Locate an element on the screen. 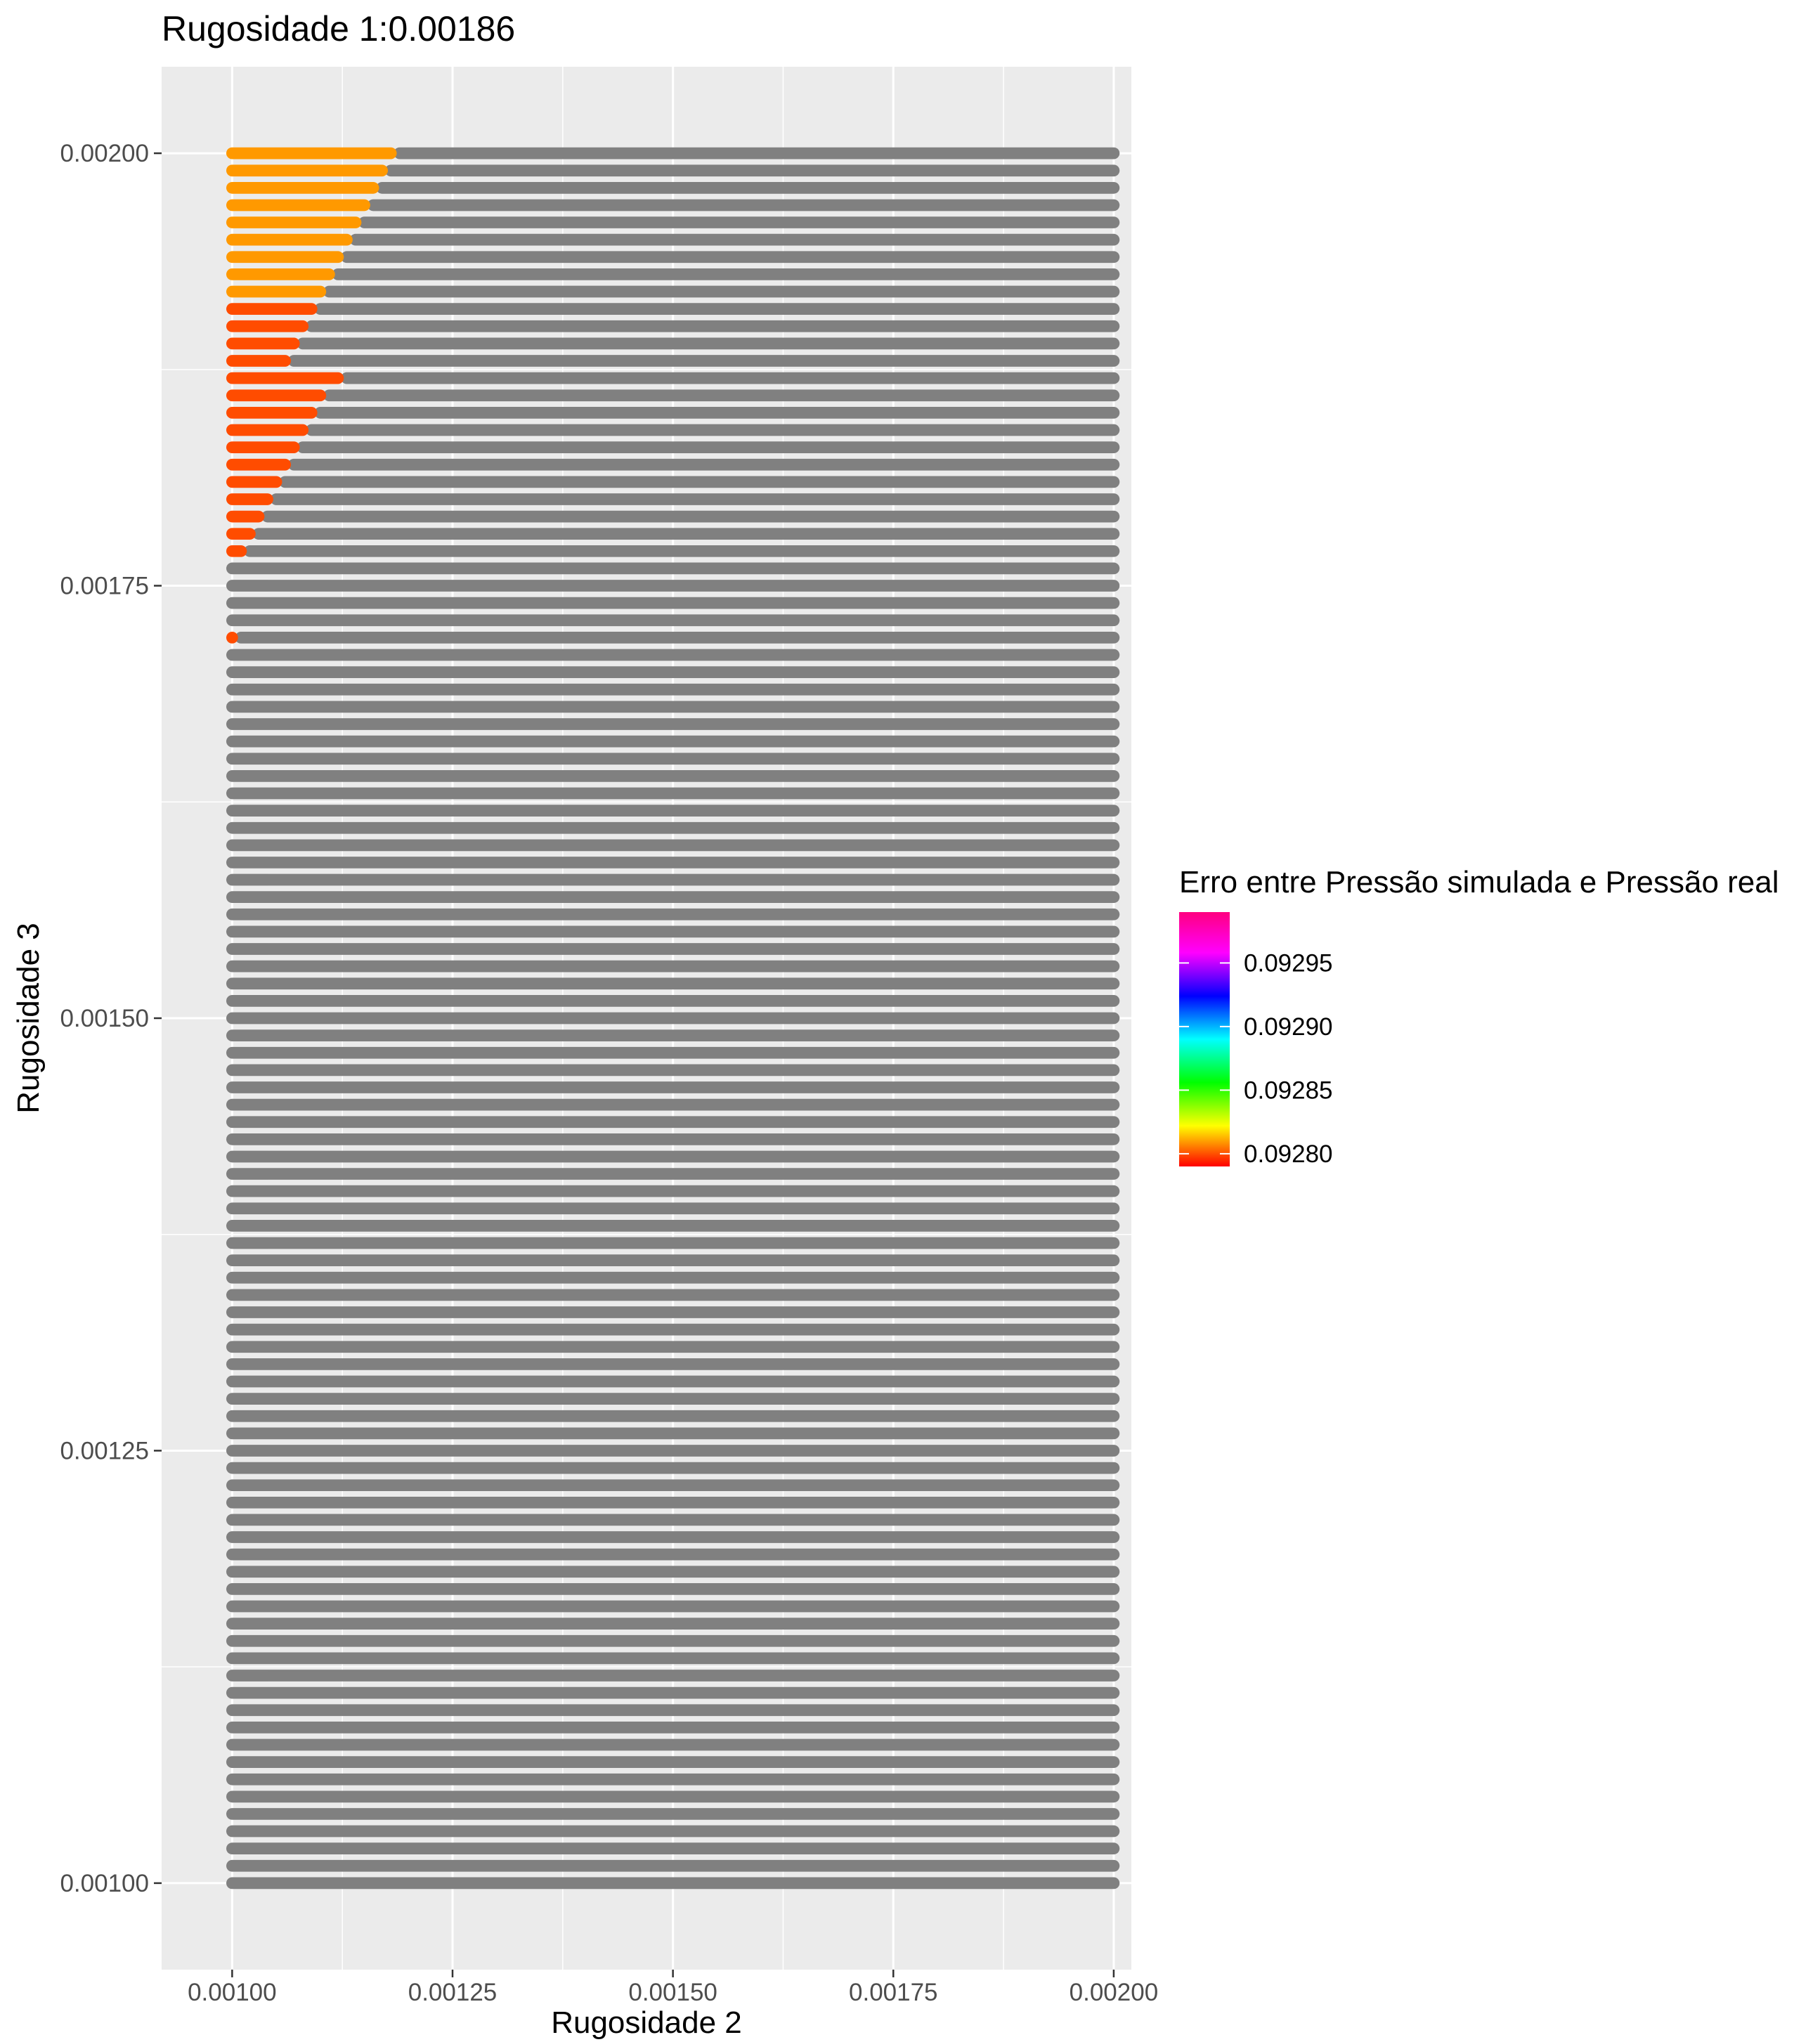 The image size is (1820, 2042). x-tick-label: 0.00200 is located at coordinates (1114, 1992).